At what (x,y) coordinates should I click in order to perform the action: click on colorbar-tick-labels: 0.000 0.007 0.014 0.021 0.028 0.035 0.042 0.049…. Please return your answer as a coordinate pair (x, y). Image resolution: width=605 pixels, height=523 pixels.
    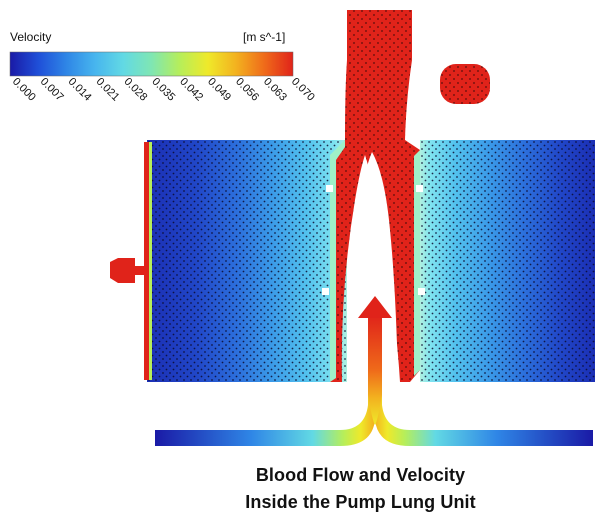
    Looking at the image, I should click on (163, 90).